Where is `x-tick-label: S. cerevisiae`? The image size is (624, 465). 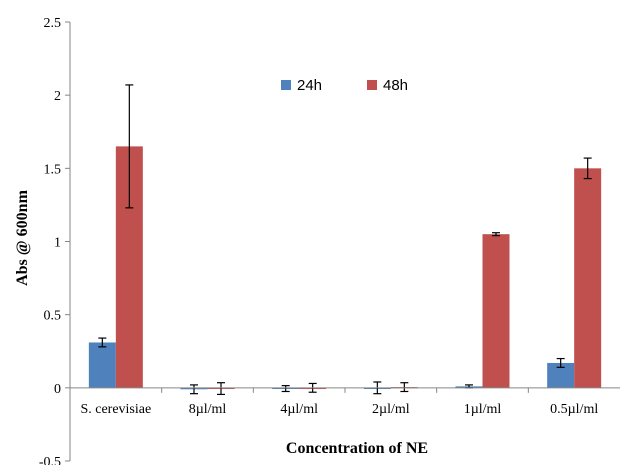 x-tick-label: S. cerevisiae is located at coordinates (115, 409).